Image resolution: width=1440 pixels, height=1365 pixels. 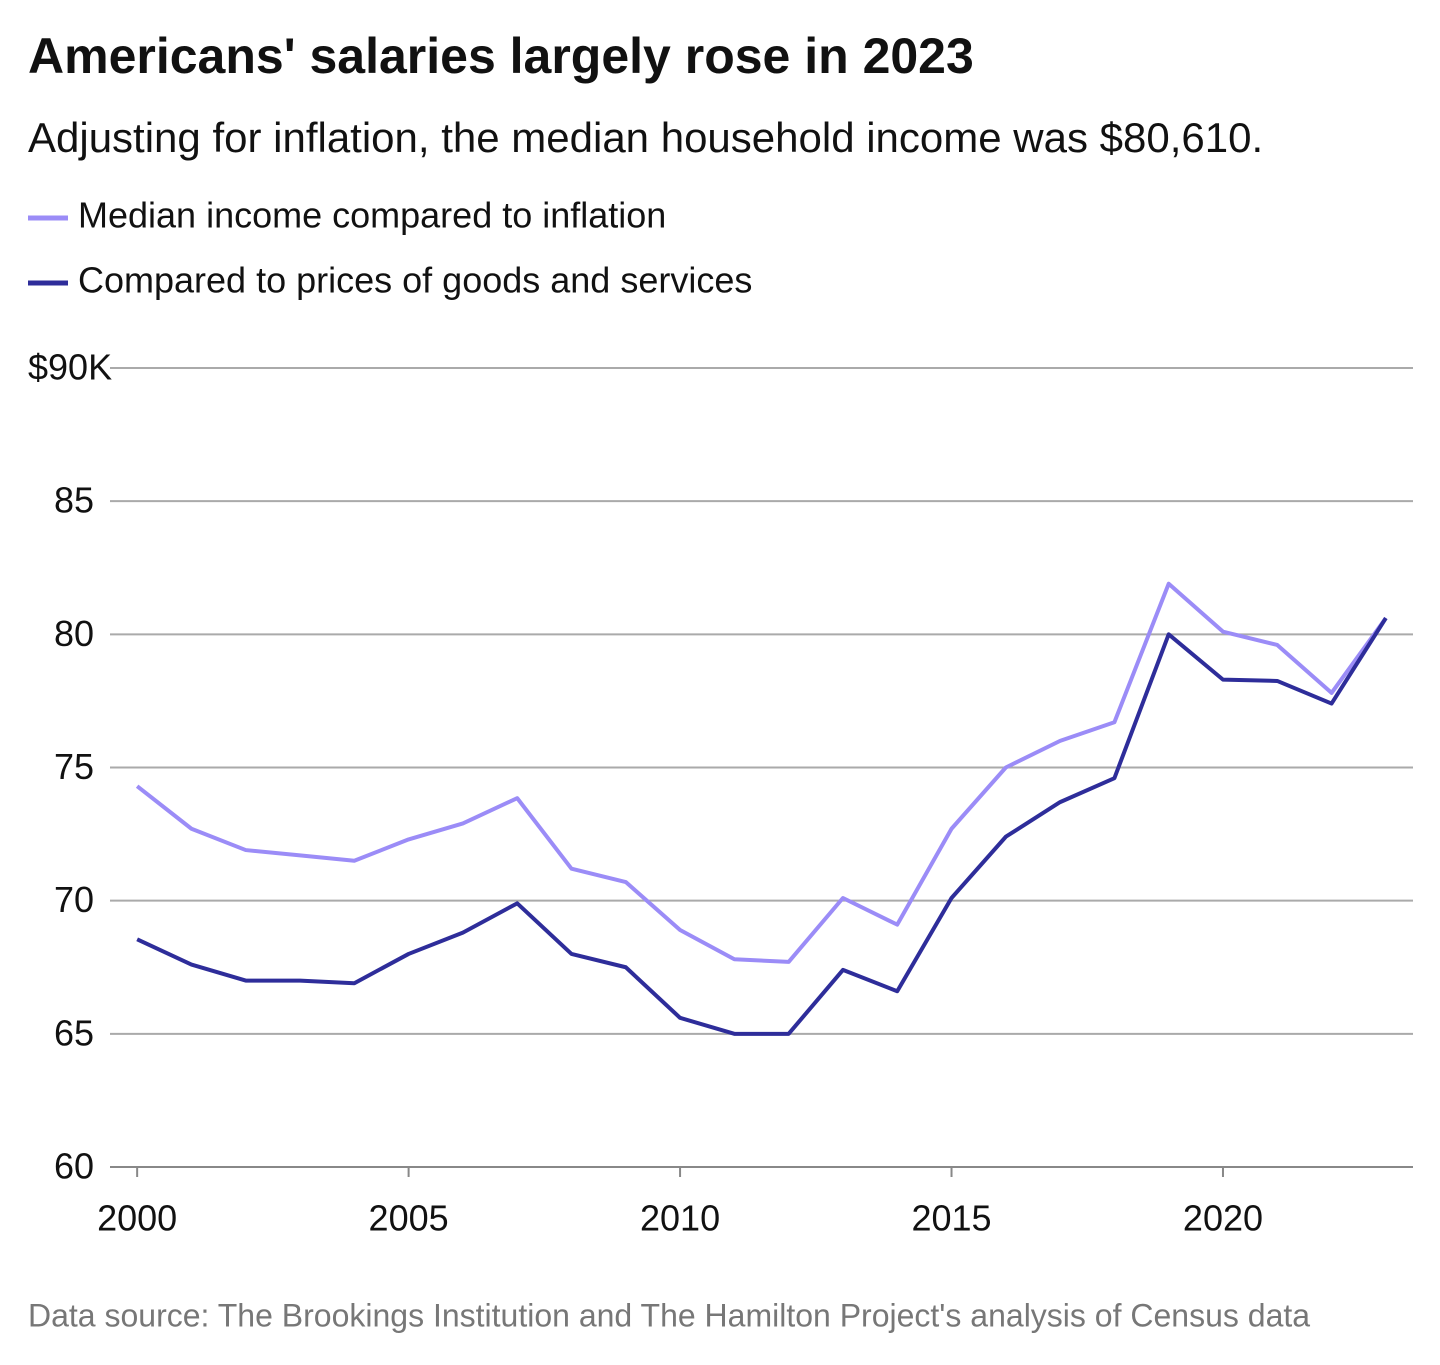 I want to click on x-tick-label: 2015, so click(x=951, y=1218).